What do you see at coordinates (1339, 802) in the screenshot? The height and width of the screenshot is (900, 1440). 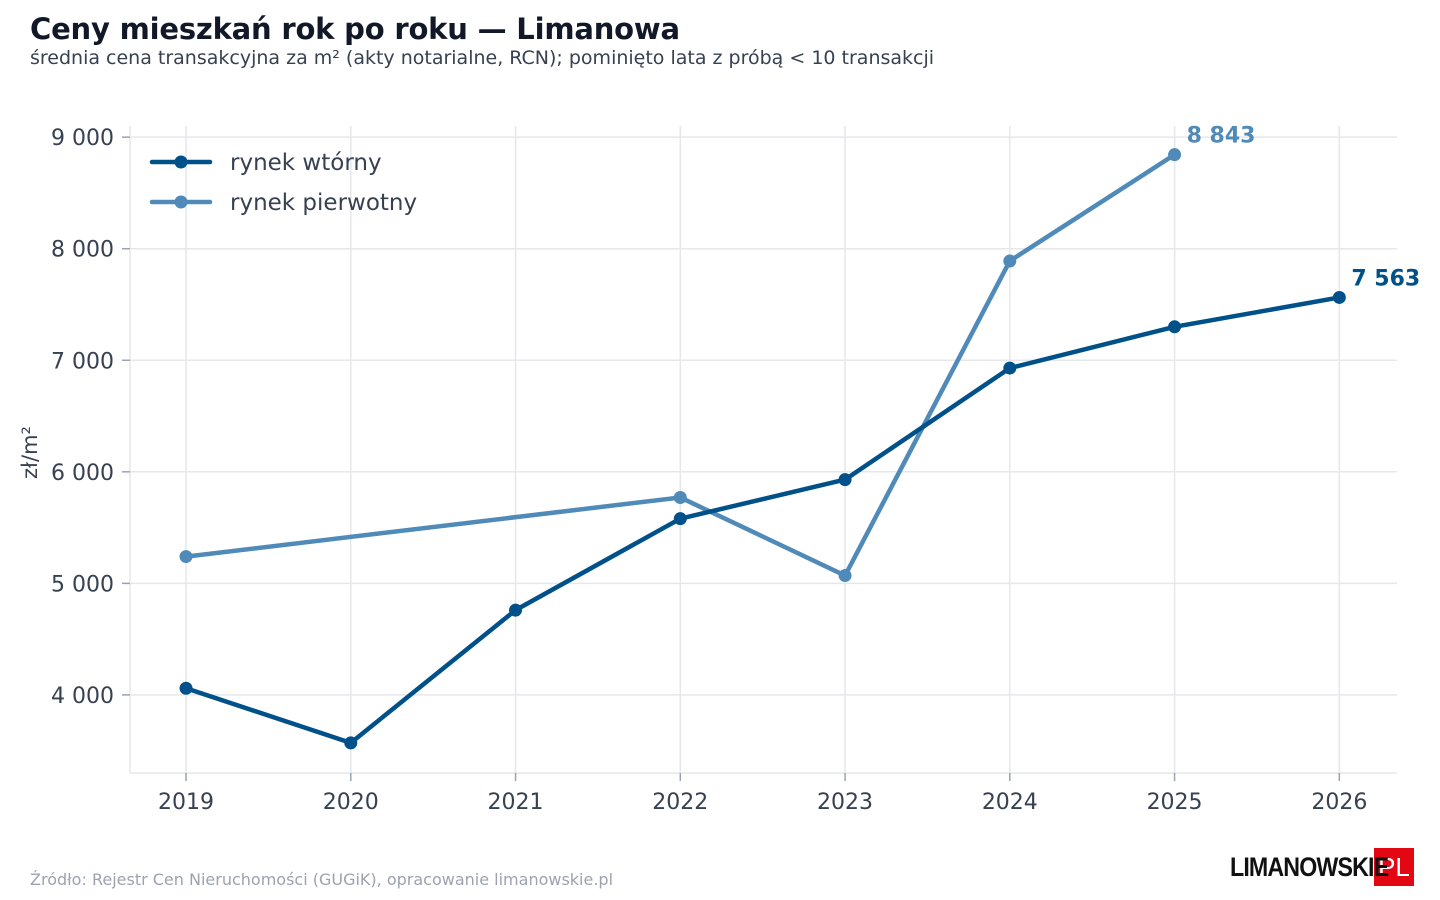 I see `x-tick-label: 2026` at bounding box center [1339, 802].